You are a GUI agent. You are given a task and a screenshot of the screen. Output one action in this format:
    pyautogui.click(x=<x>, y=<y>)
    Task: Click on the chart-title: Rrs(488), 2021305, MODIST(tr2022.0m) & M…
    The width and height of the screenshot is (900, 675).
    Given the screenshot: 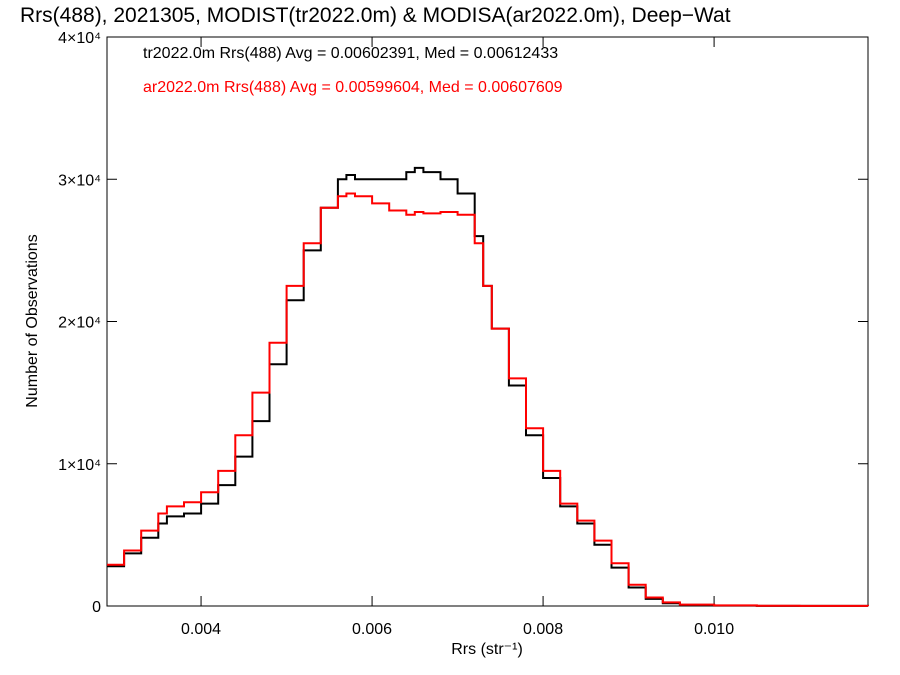 What is the action you would take?
    pyautogui.click(x=375, y=15)
    